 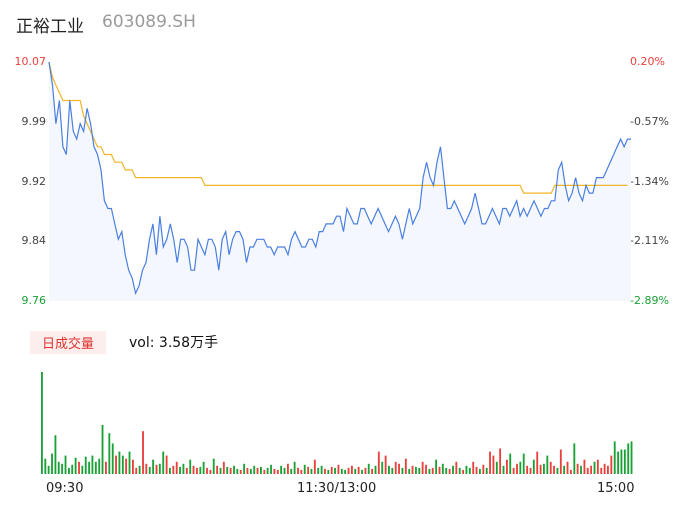 What do you see at coordinates (50, 27) in the screenshot?
I see `stock-name: 正裕工业` at bounding box center [50, 27].